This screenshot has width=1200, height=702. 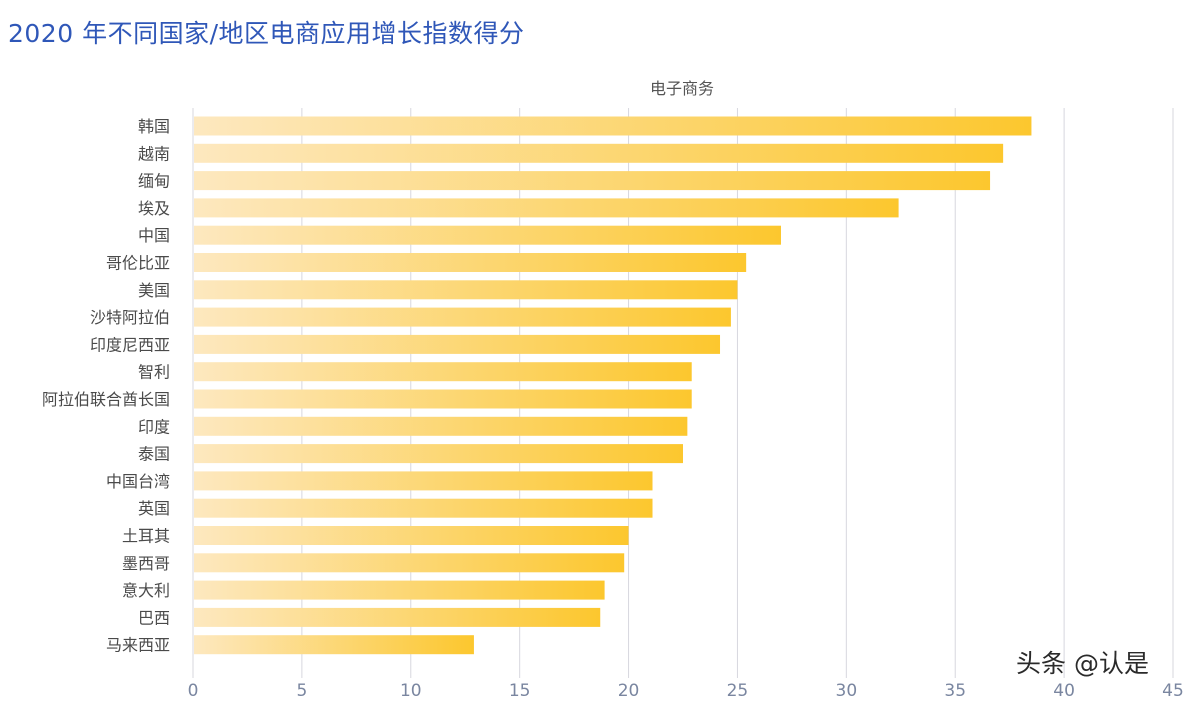 What do you see at coordinates (138, 645) in the screenshot?
I see `category-label: 马来西亚` at bounding box center [138, 645].